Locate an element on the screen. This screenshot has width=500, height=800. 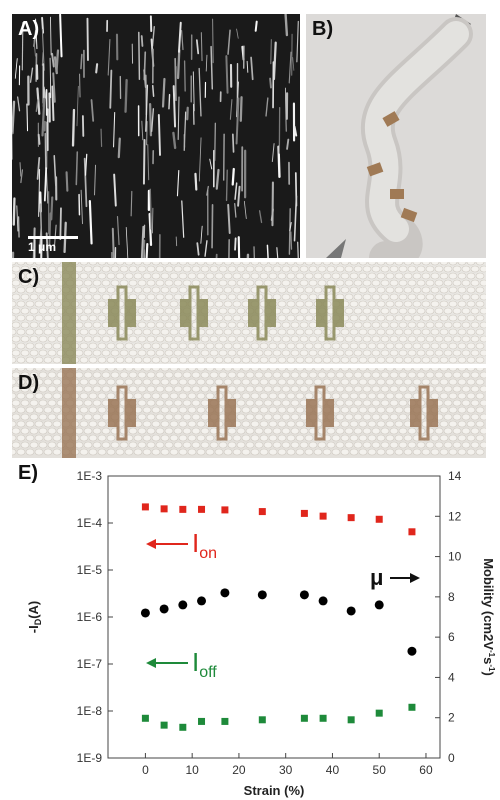
y-right-tick-label: 4 is located at coordinates (451, 677).